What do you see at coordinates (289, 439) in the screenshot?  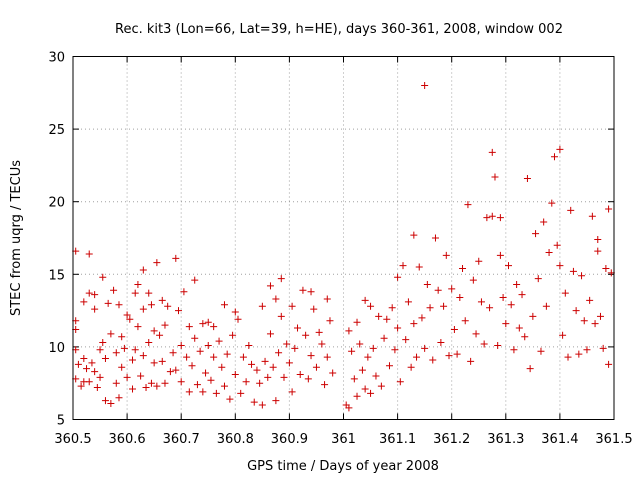 I see `x-tick-label: 360.9` at bounding box center [289, 439].